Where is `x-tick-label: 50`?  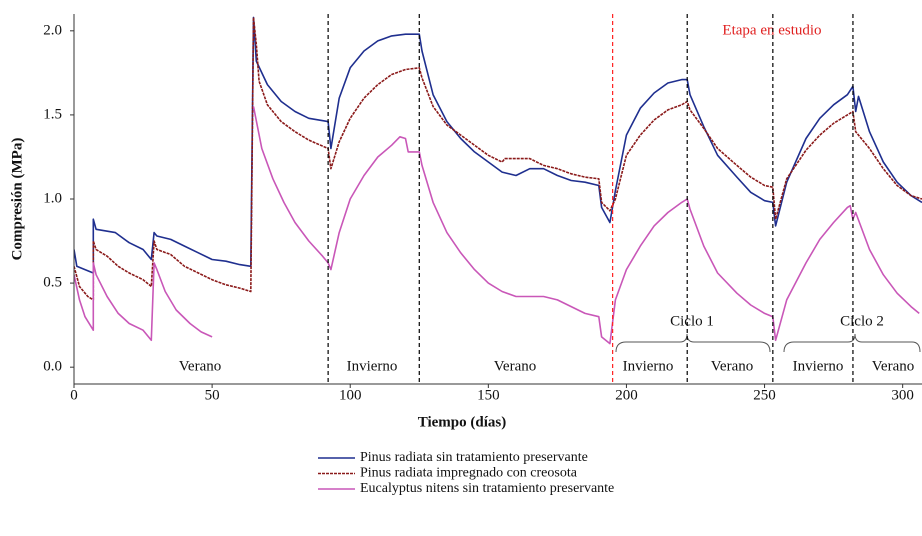
x-tick-label: 50 is located at coordinates (212, 395).